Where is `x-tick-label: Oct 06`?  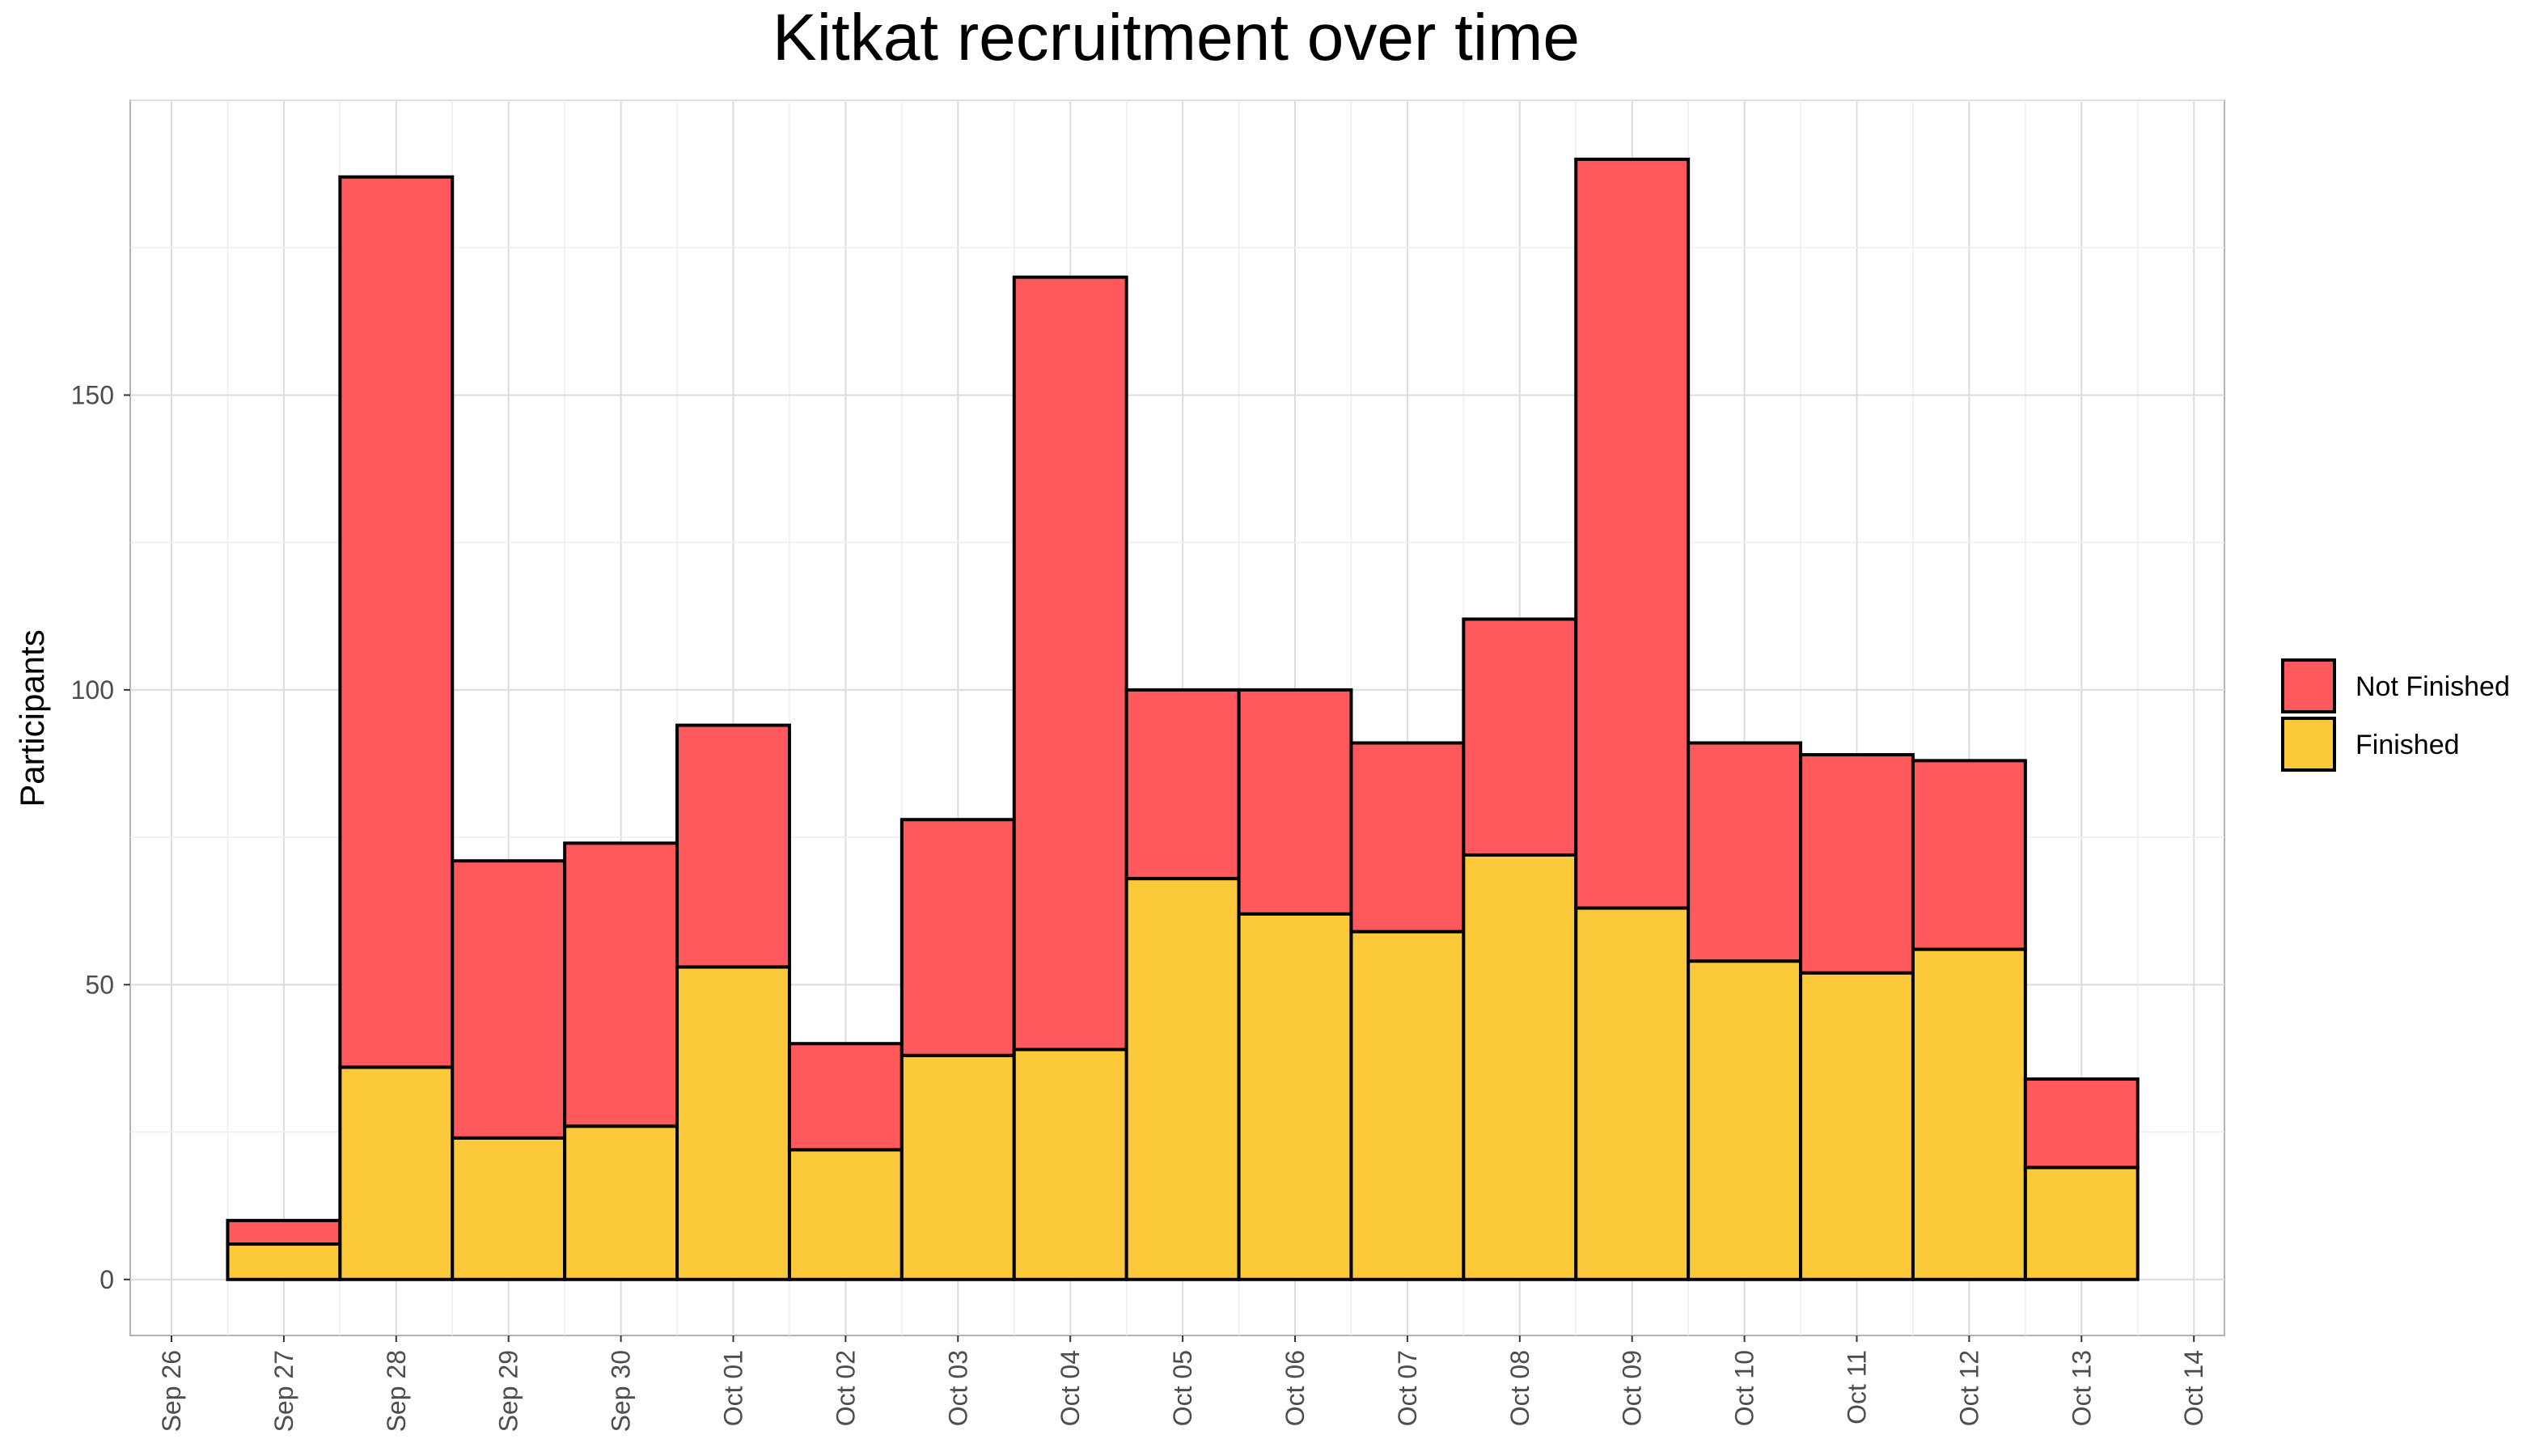 x-tick-label: Oct 06 is located at coordinates (1295, 1388).